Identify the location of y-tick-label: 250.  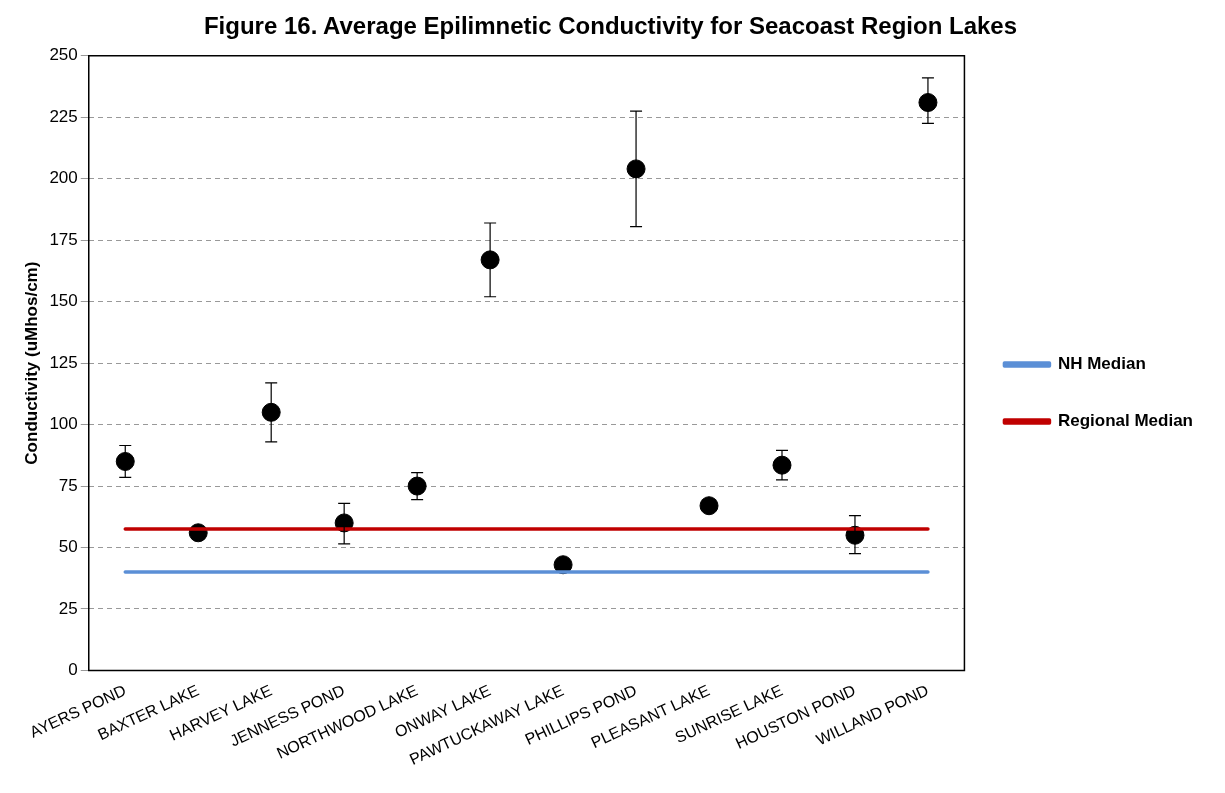
(63, 55).